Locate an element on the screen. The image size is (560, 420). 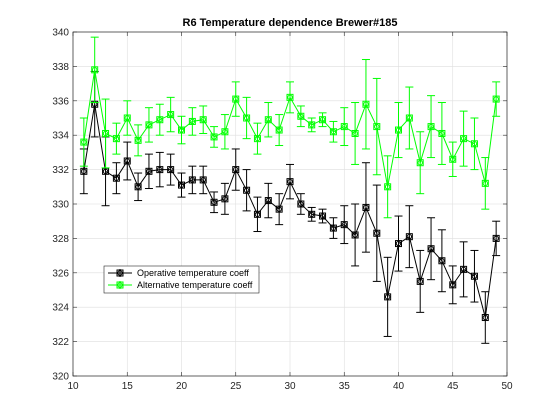
y-tick-label: 336 is located at coordinates (60, 101).